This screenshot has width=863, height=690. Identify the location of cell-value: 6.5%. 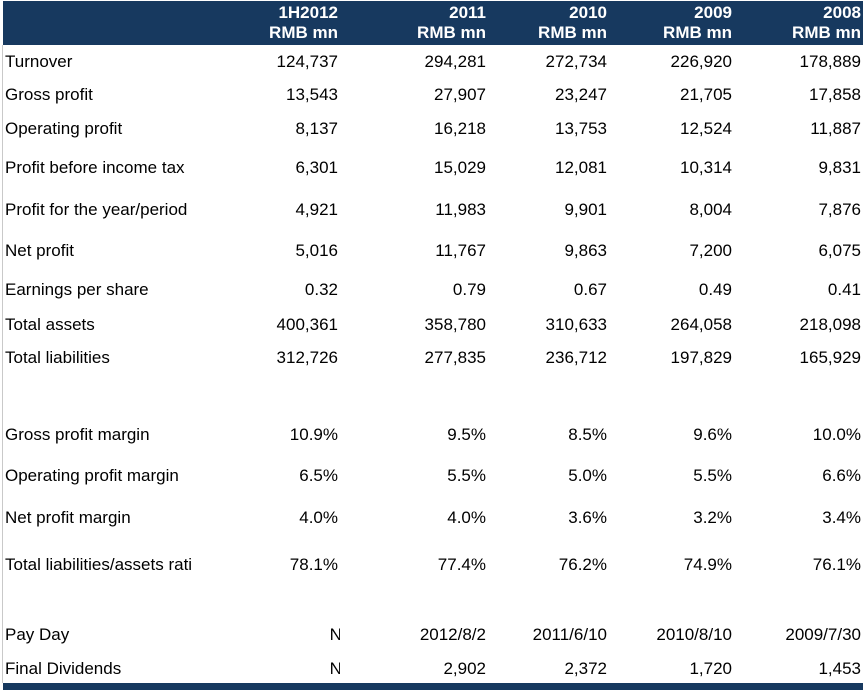
(318, 475).